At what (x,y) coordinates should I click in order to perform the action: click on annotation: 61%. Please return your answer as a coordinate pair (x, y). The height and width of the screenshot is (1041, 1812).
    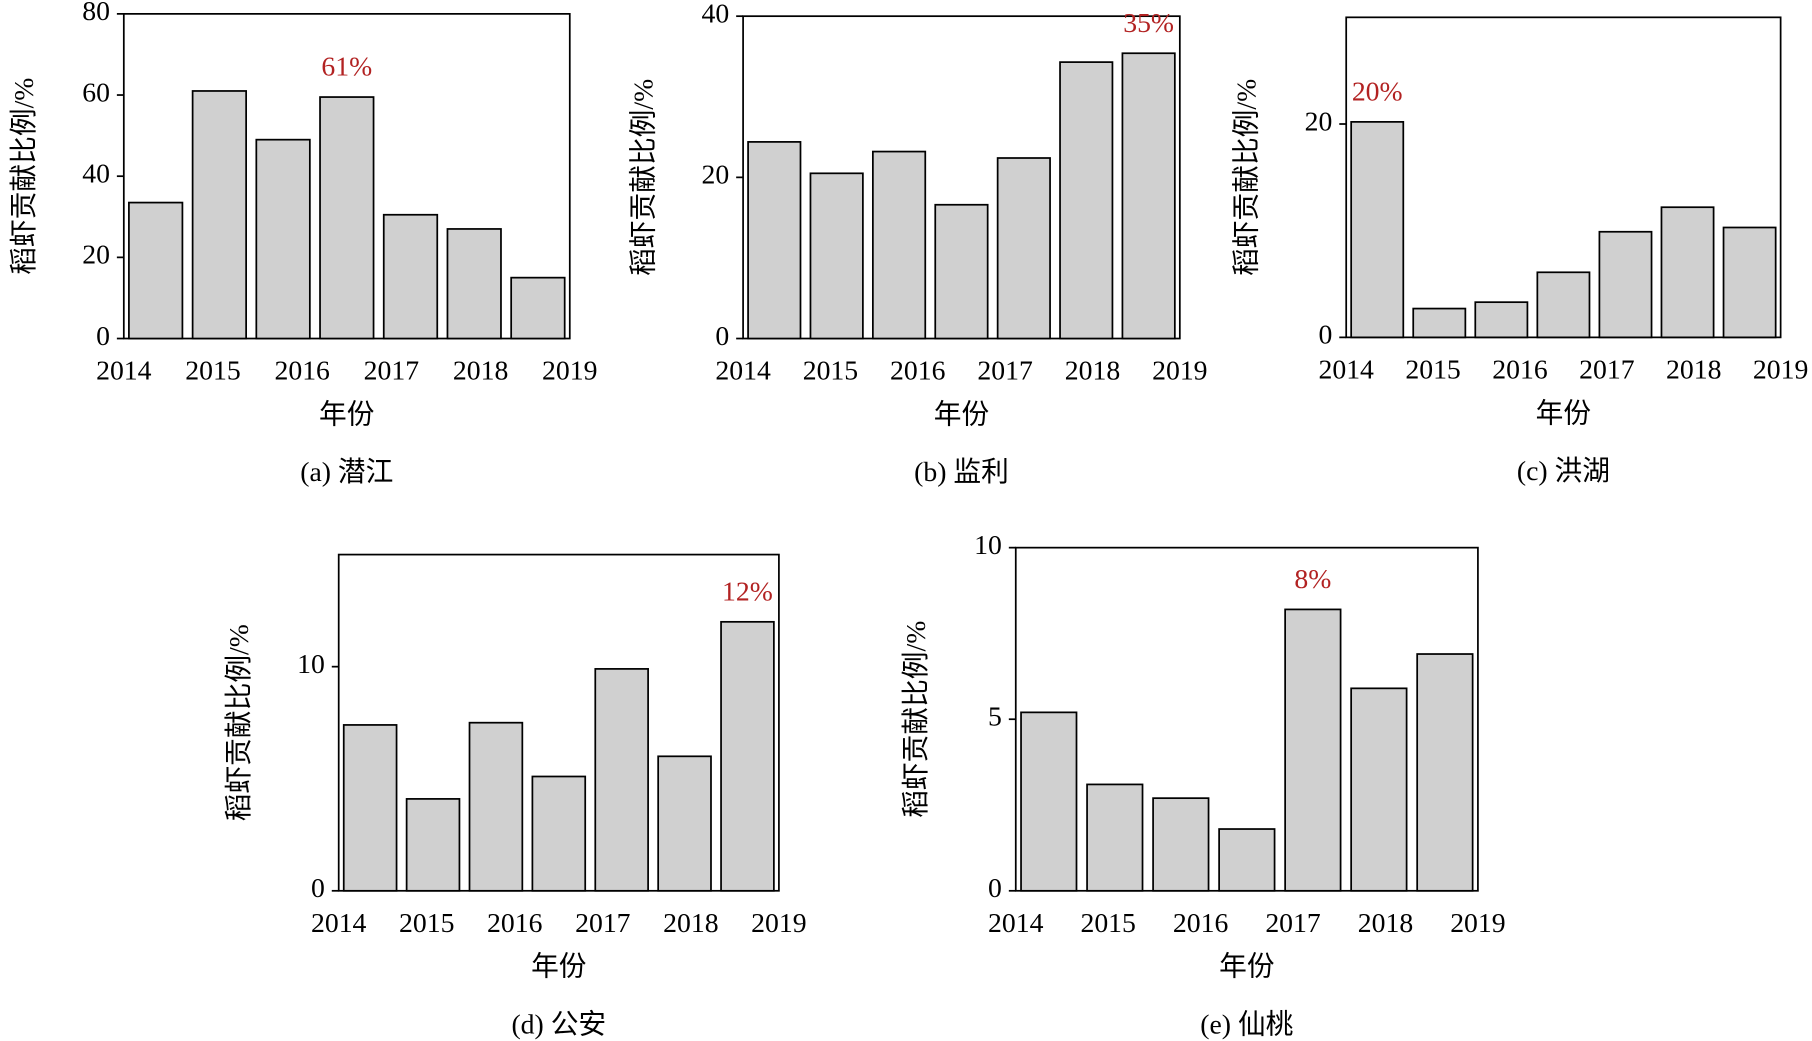
    Looking at the image, I should click on (346, 66).